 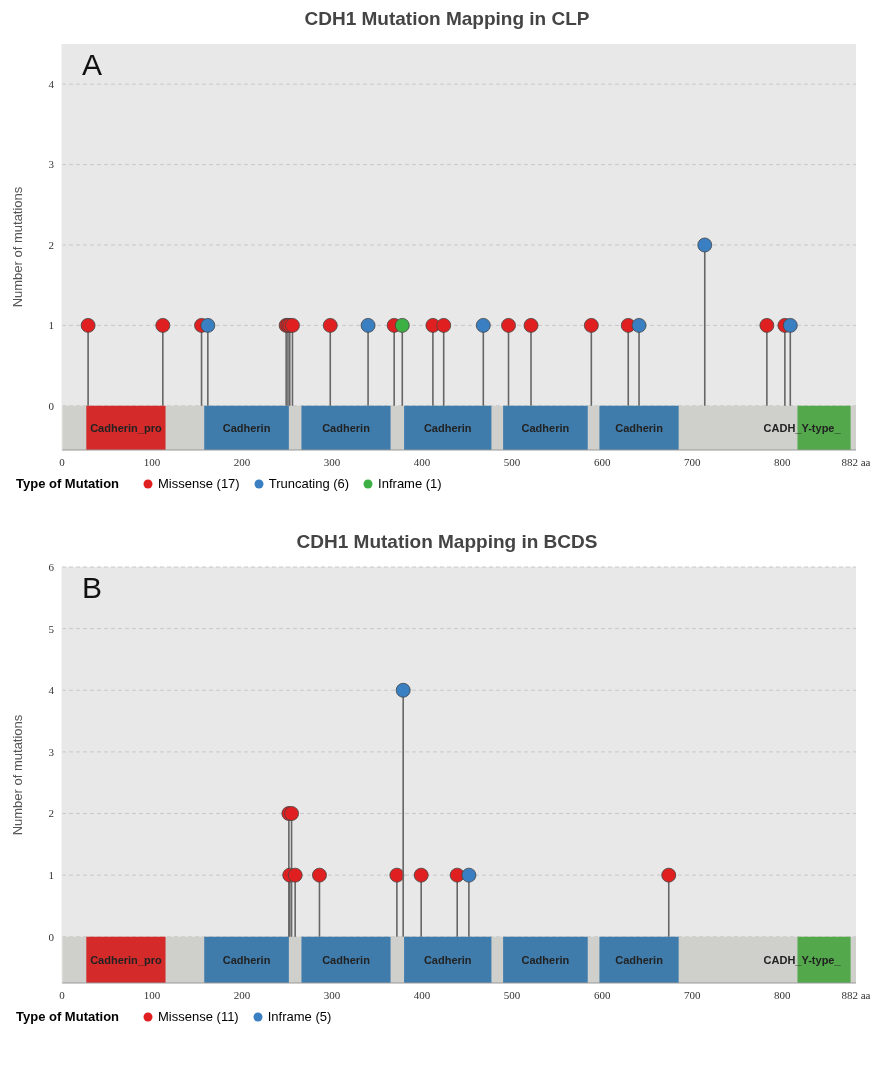 I want to click on chart-title: CDH1 Mutation Mapping in BCDS, so click(x=447, y=542).